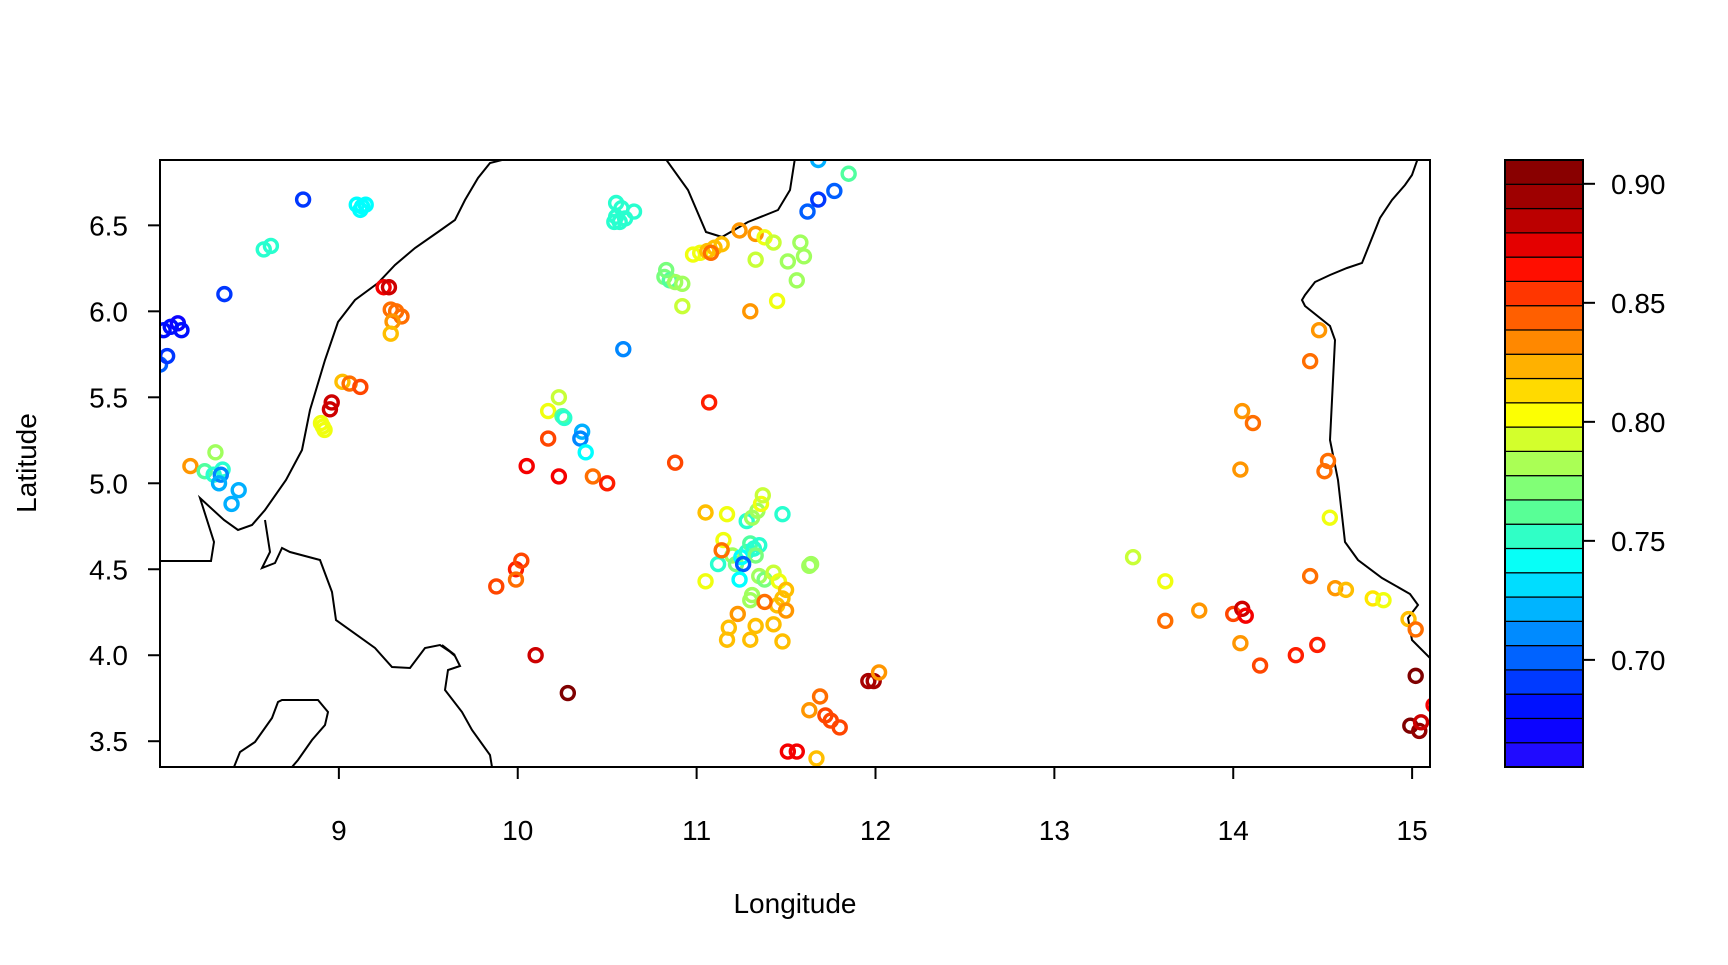  Describe the element at coordinates (1638, 541) in the screenshot. I see `colorbar-tick-label: 0.75` at that location.